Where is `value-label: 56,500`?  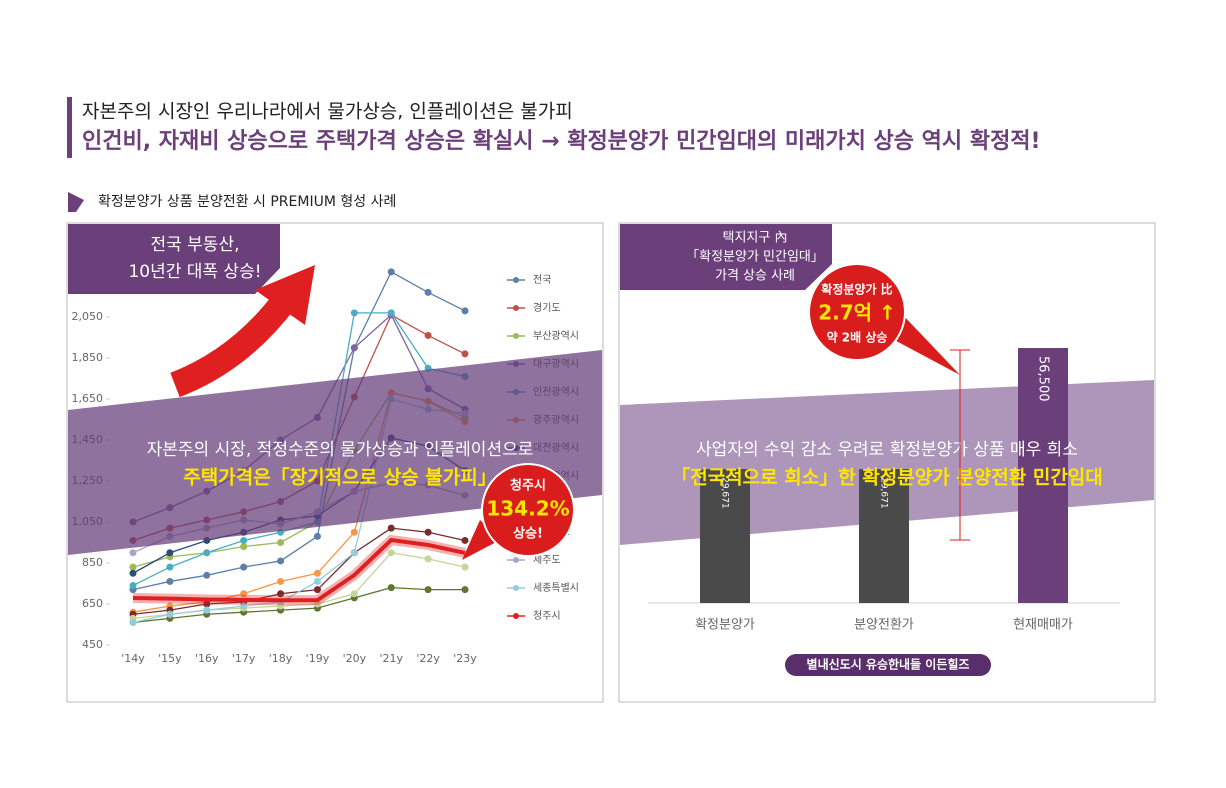 value-label: 56,500 is located at coordinates (1043, 379).